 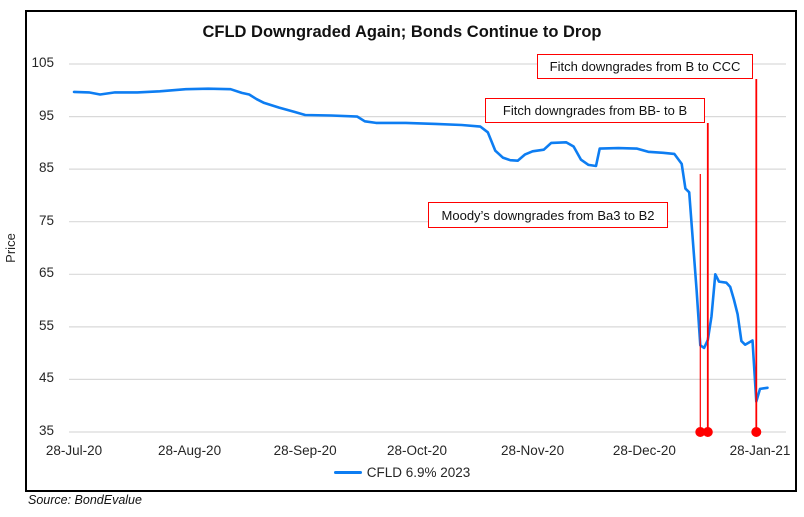 What do you see at coordinates (46, 168) in the screenshot?
I see `y-tick-label: 85` at bounding box center [46, 168].